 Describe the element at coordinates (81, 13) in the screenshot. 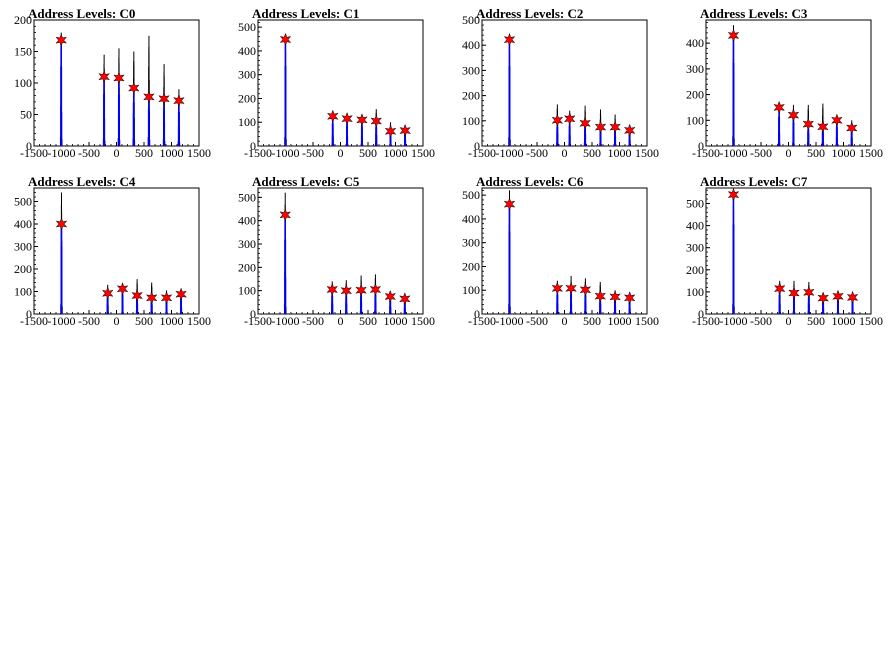

I see `chart-title: Address Levels: C0` at that location.